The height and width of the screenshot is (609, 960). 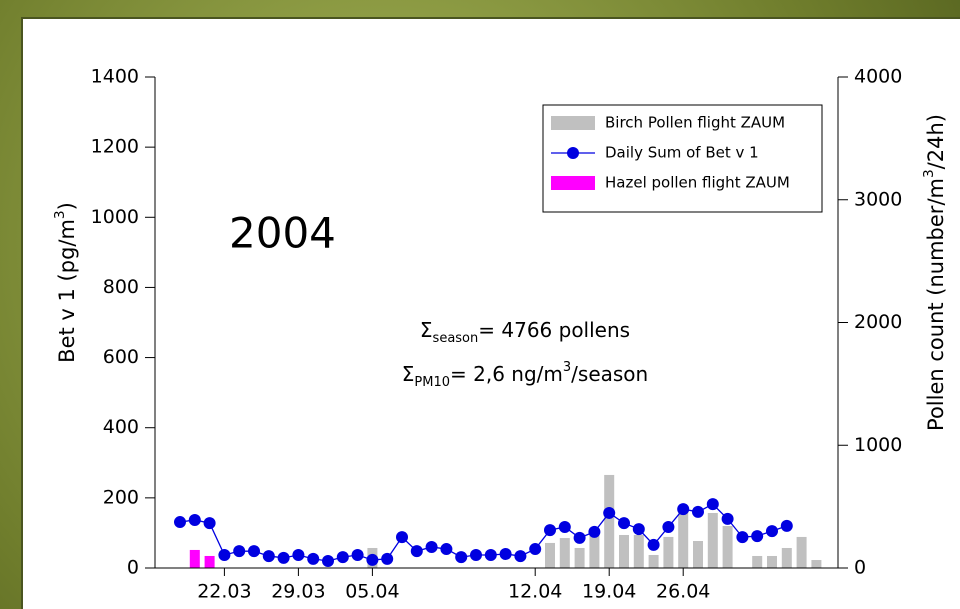 I want to click on annotation-part: 3, so click(x=567, y=367).